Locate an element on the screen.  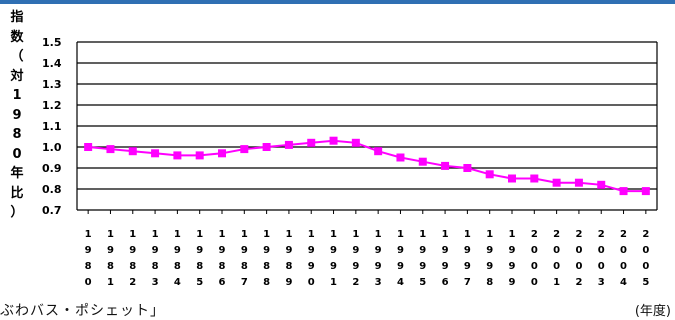
y-tick-label: 1.4 is located at coordinates (52, 63).